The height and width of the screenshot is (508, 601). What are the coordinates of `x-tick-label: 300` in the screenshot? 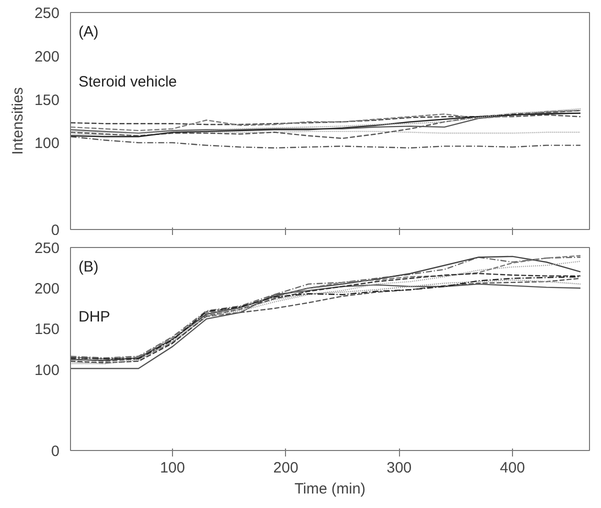 It's located at (399, 468).